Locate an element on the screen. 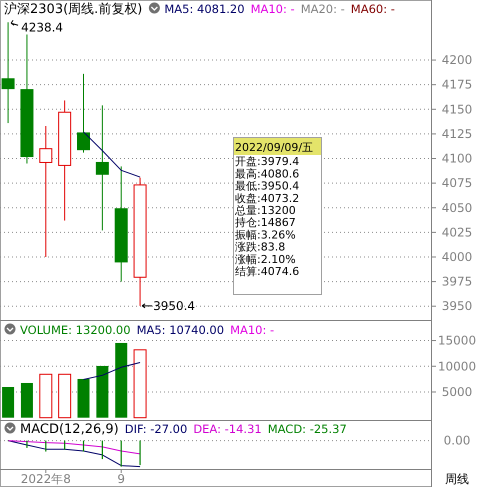  text: 周线 is located at coordinates (457, 479).